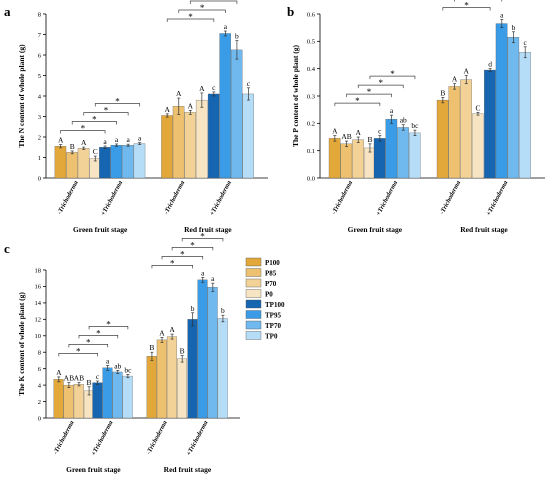 Image resolution: width=550 pixels, height=478 pixels. I want to click on y-tick-label: 5, so click(39, 76).